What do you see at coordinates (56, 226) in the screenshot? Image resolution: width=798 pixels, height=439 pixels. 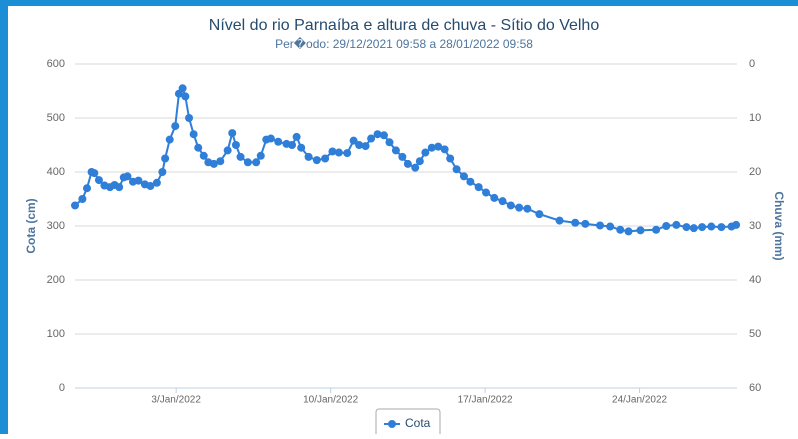 I see `y-tick-label: 300` at bounding box center [56, 226].